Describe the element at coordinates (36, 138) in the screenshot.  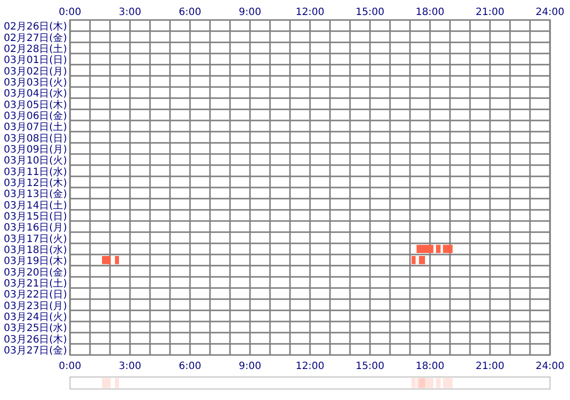
I see `y-tick-label: 03月08日(日)` at that location.